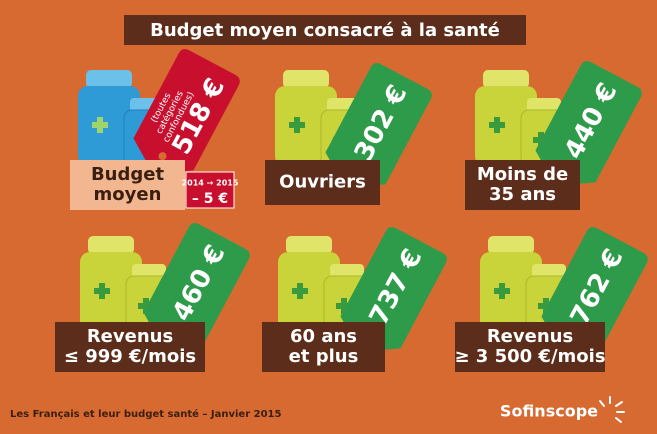 Image resolution: width=657 pixels, height=434 pixels. I want to click on label: moyen, so click(128, 194).